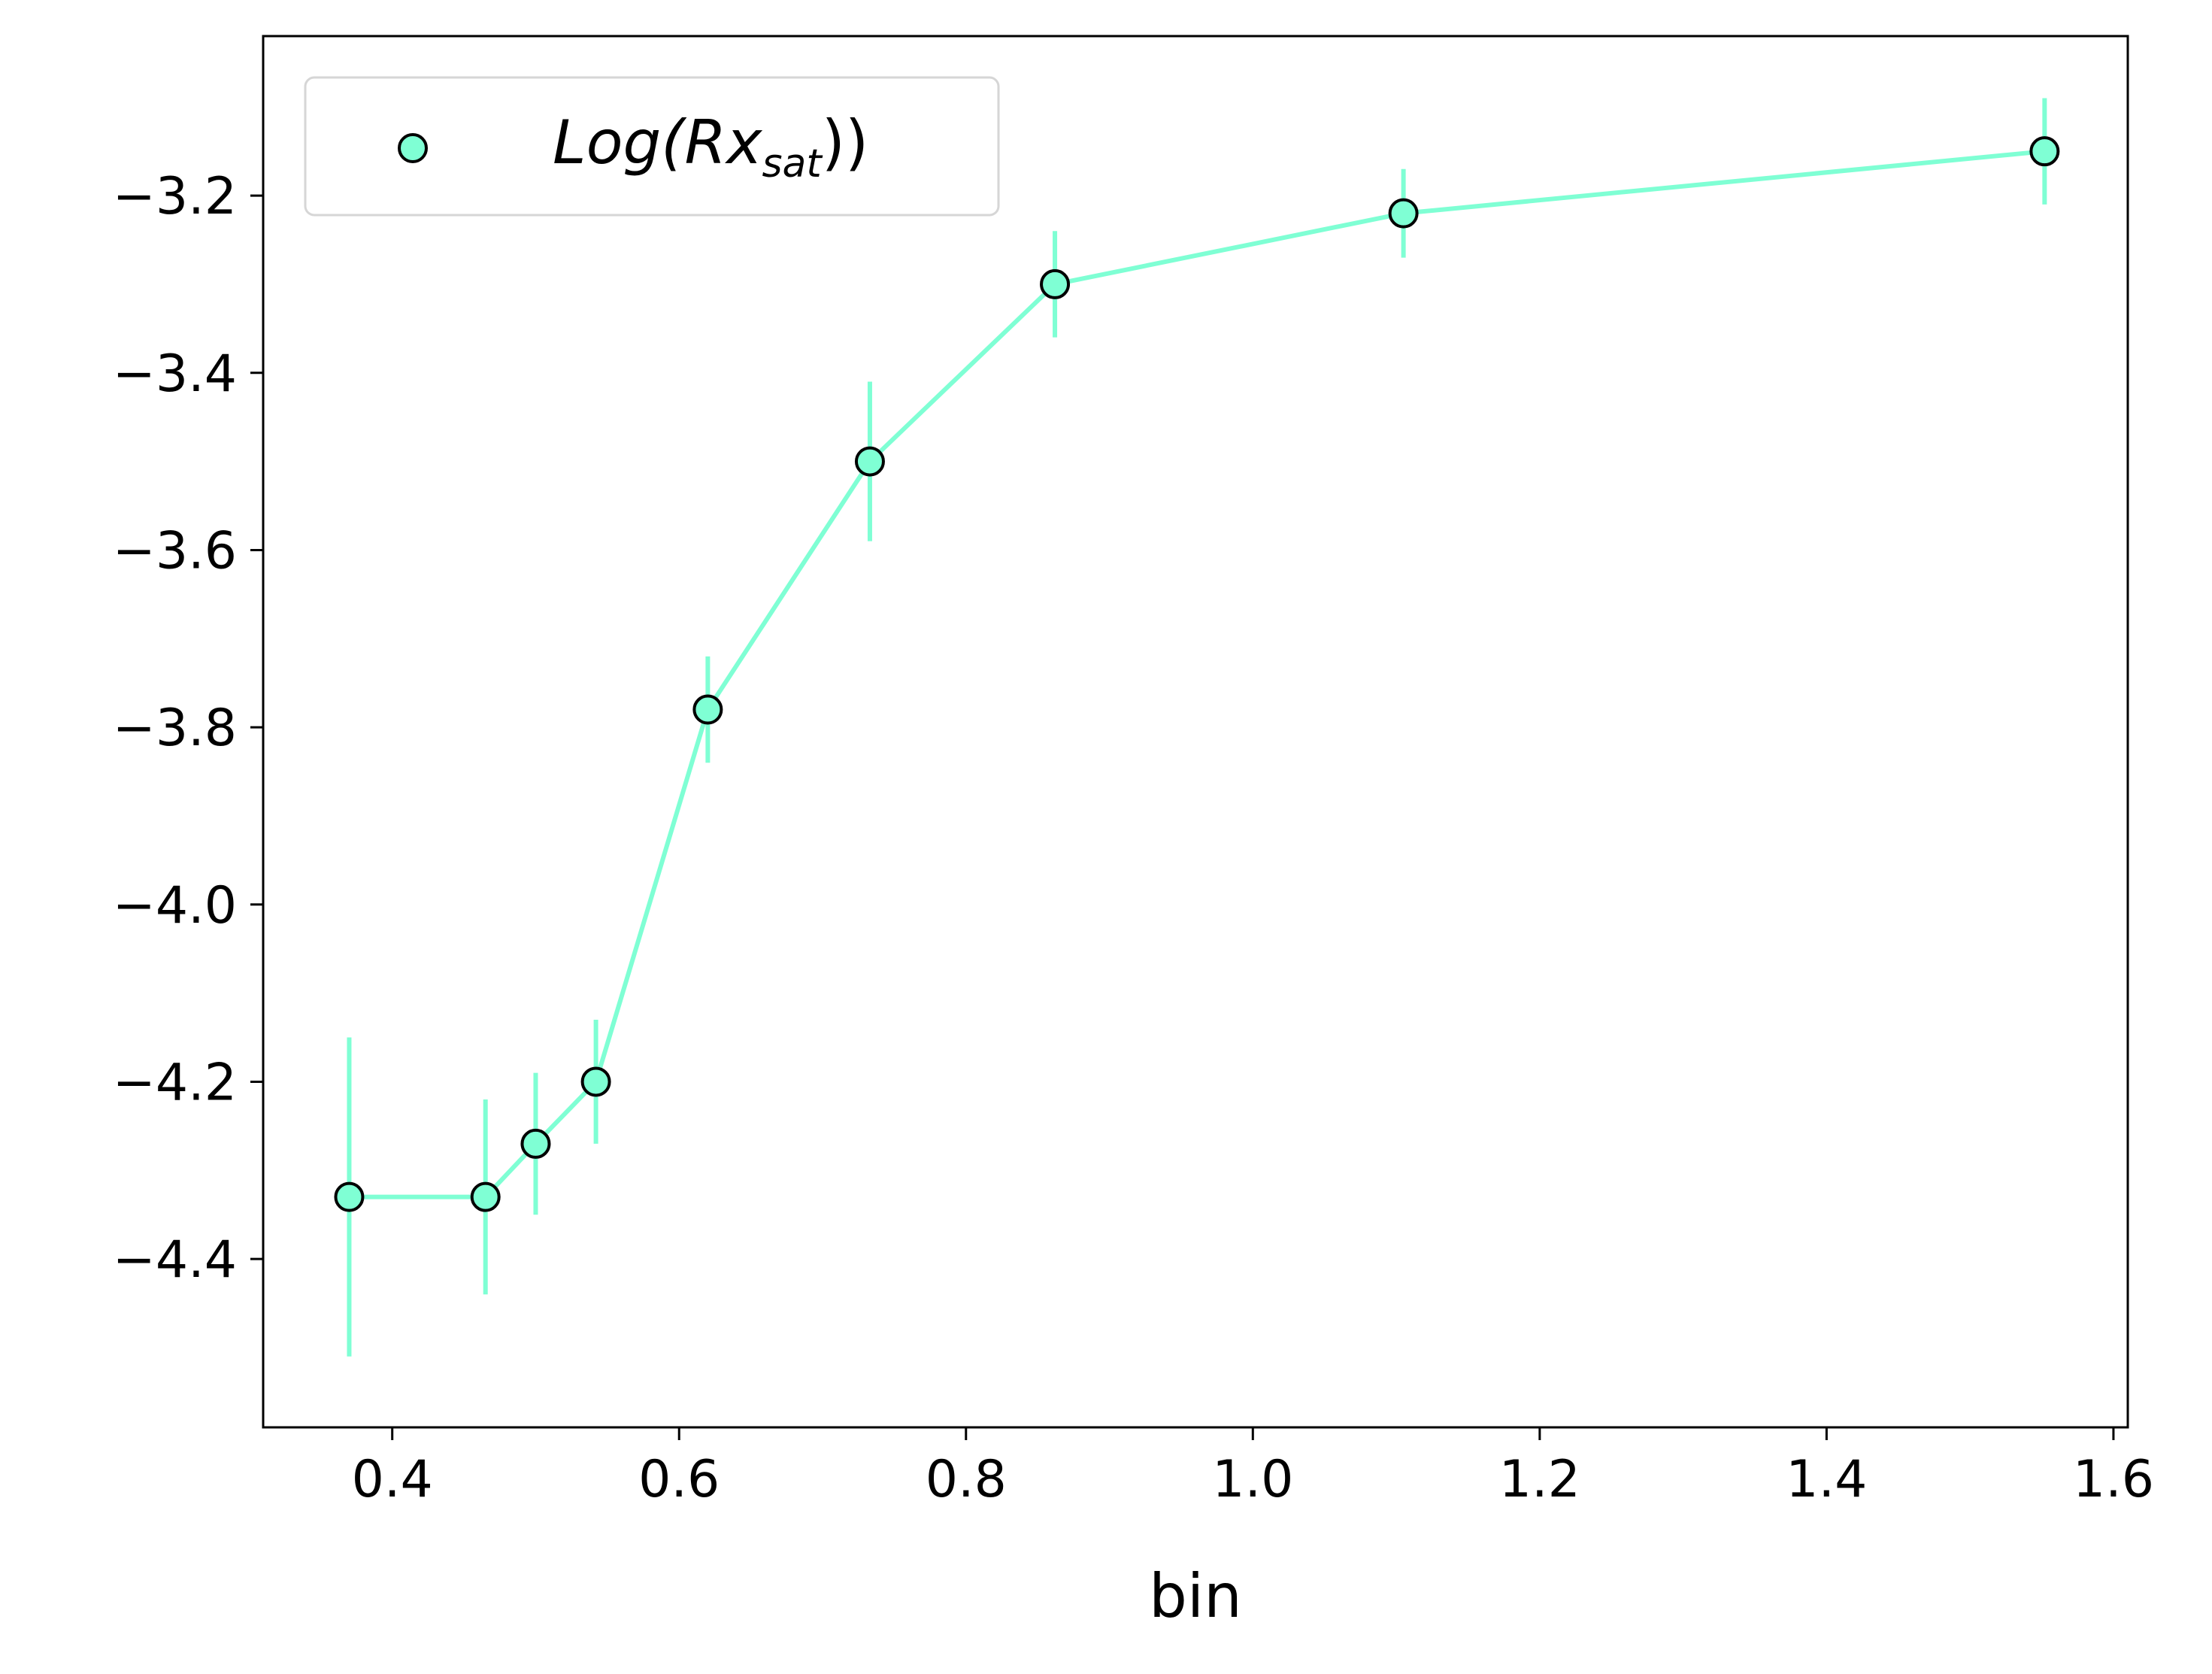 Image resolution: width=2212 pixels, height=1674 pixels. Describe the element at coordinates (1827, 1479) in the screenshot. I see `x-tick-label: 1.4` at that location.